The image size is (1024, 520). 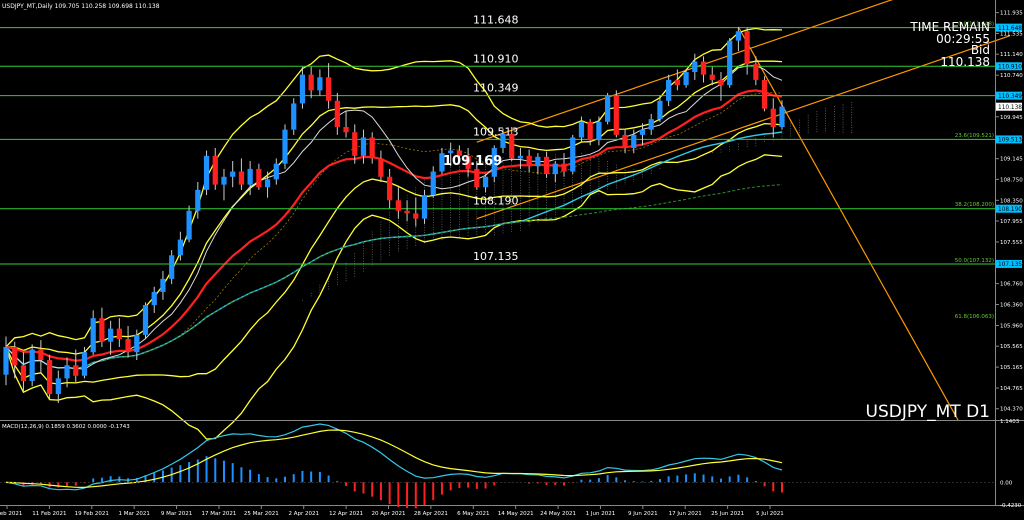 What do you see at coordinates (974, 136) in the screenshot?
I see `fib-label: 23.6(109.521)` at bounding box center [974, 136].